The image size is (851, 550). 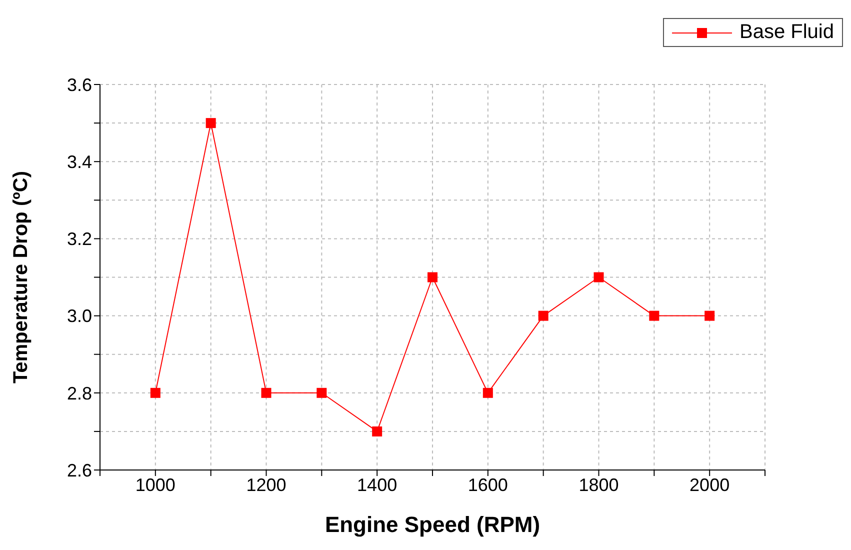 I want to click on x-tick-label: 1600, so click(x=488, y=484).